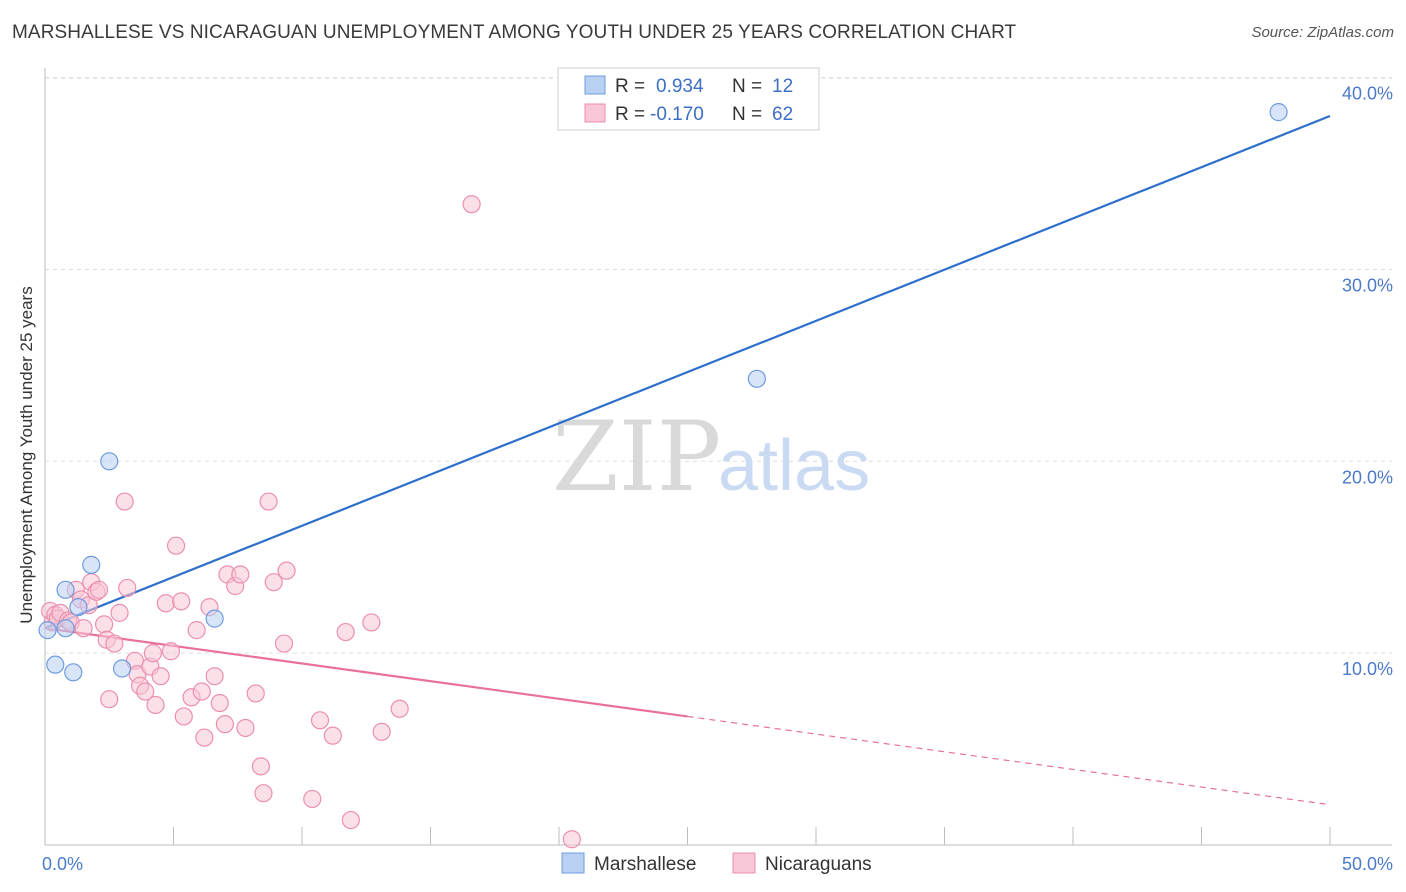  Describe the element at coordinates (62, 864) in the screenshot. I see `x-tick-label: 0.0%` at that location.